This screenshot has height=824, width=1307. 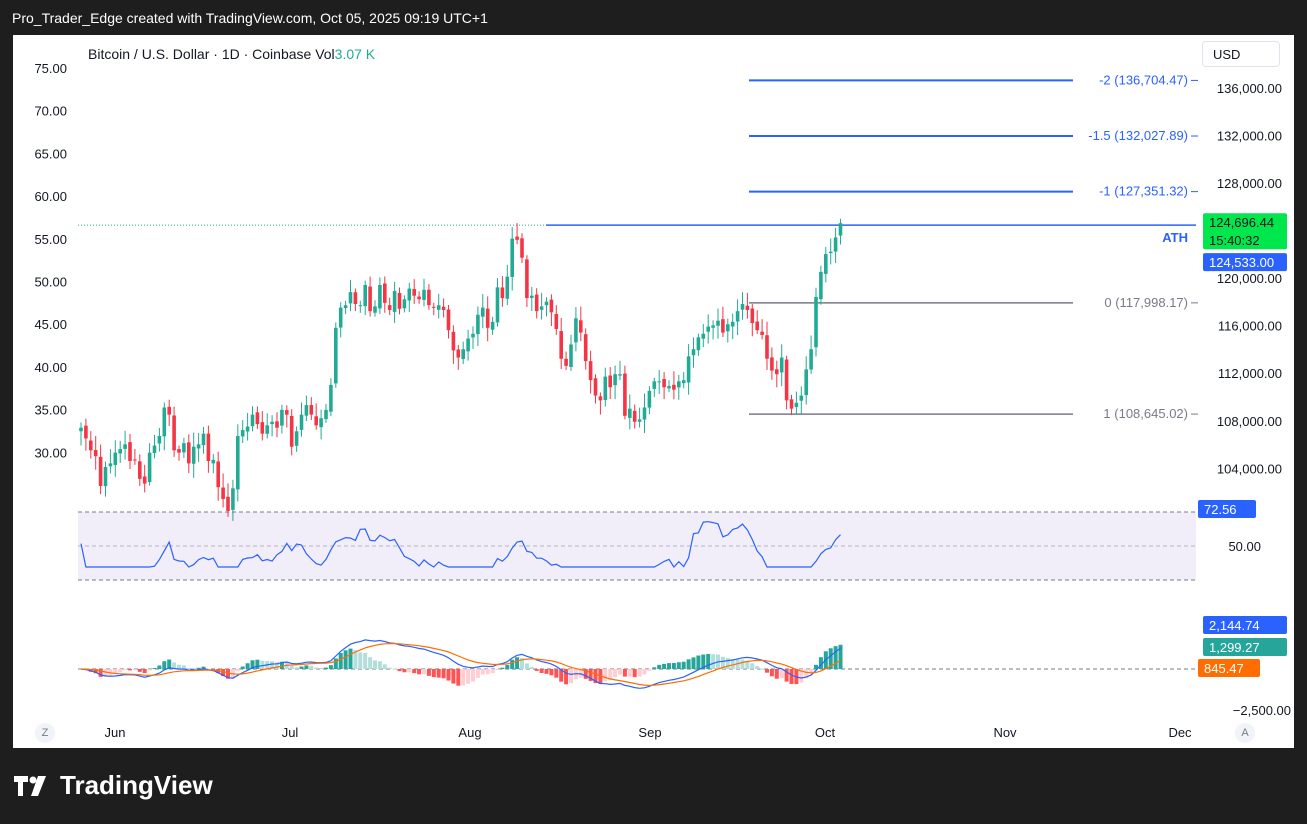 I want to click on left-axis-tick: 60.00, so click(x=50, y=196).